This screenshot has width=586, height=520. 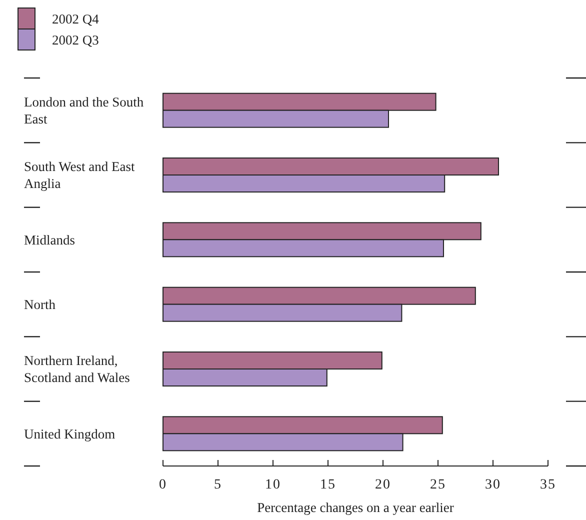 I want to click on y-tick-label: South West and East Anglia, so click(x=80, y=175).